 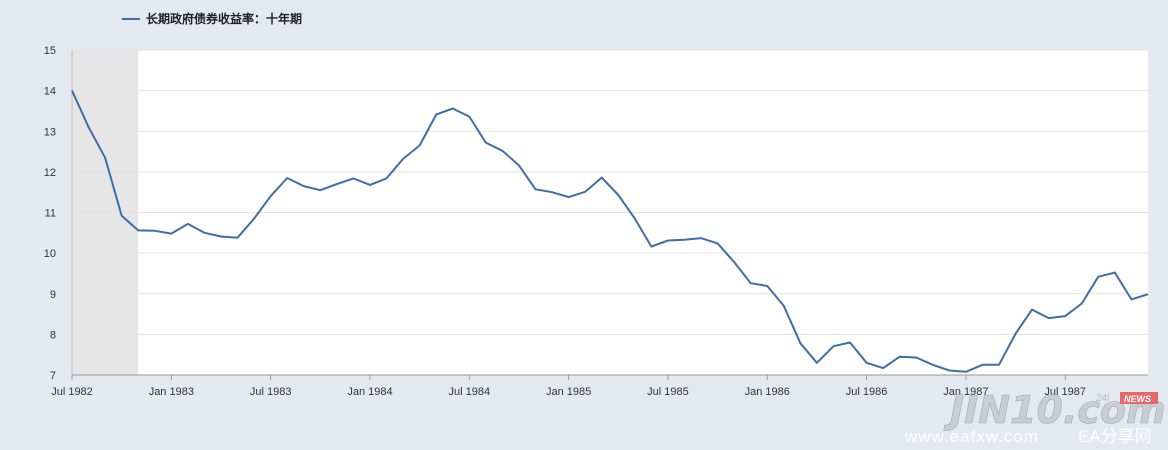 I want to click on watermark-badge-news: NEWS, so click(x=1137, y=399).